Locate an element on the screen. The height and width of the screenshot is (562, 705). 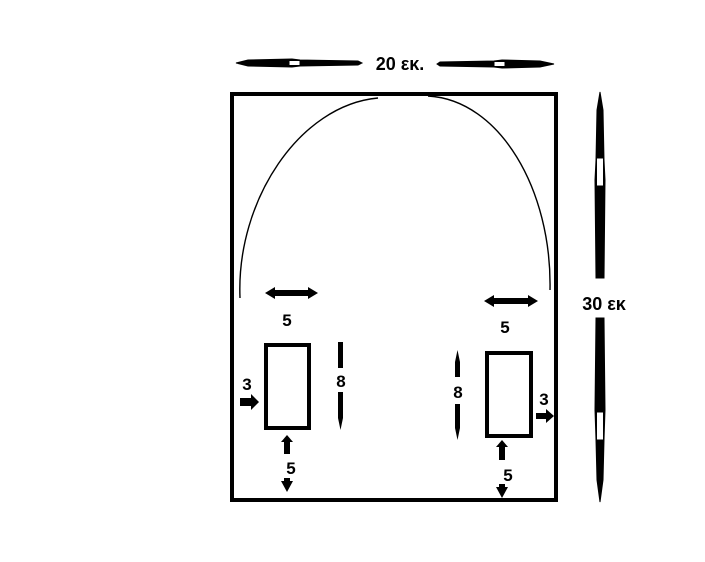
right-rectangle is located at coordinates (509, 394).